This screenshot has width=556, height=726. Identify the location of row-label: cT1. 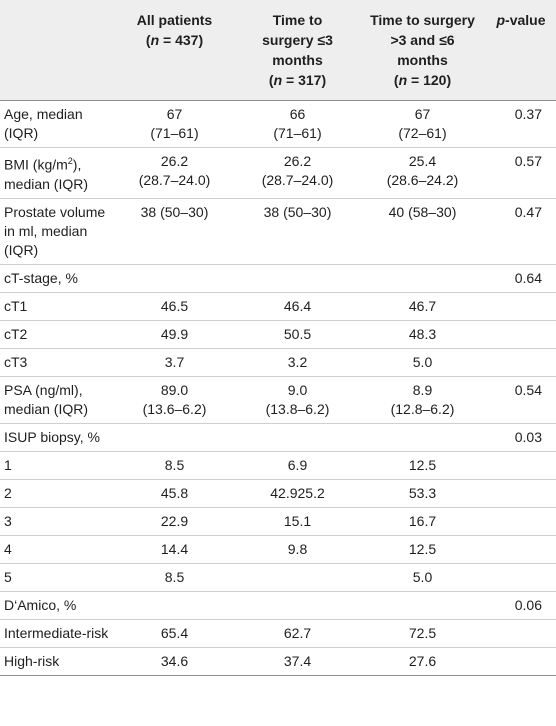
(56, 306).